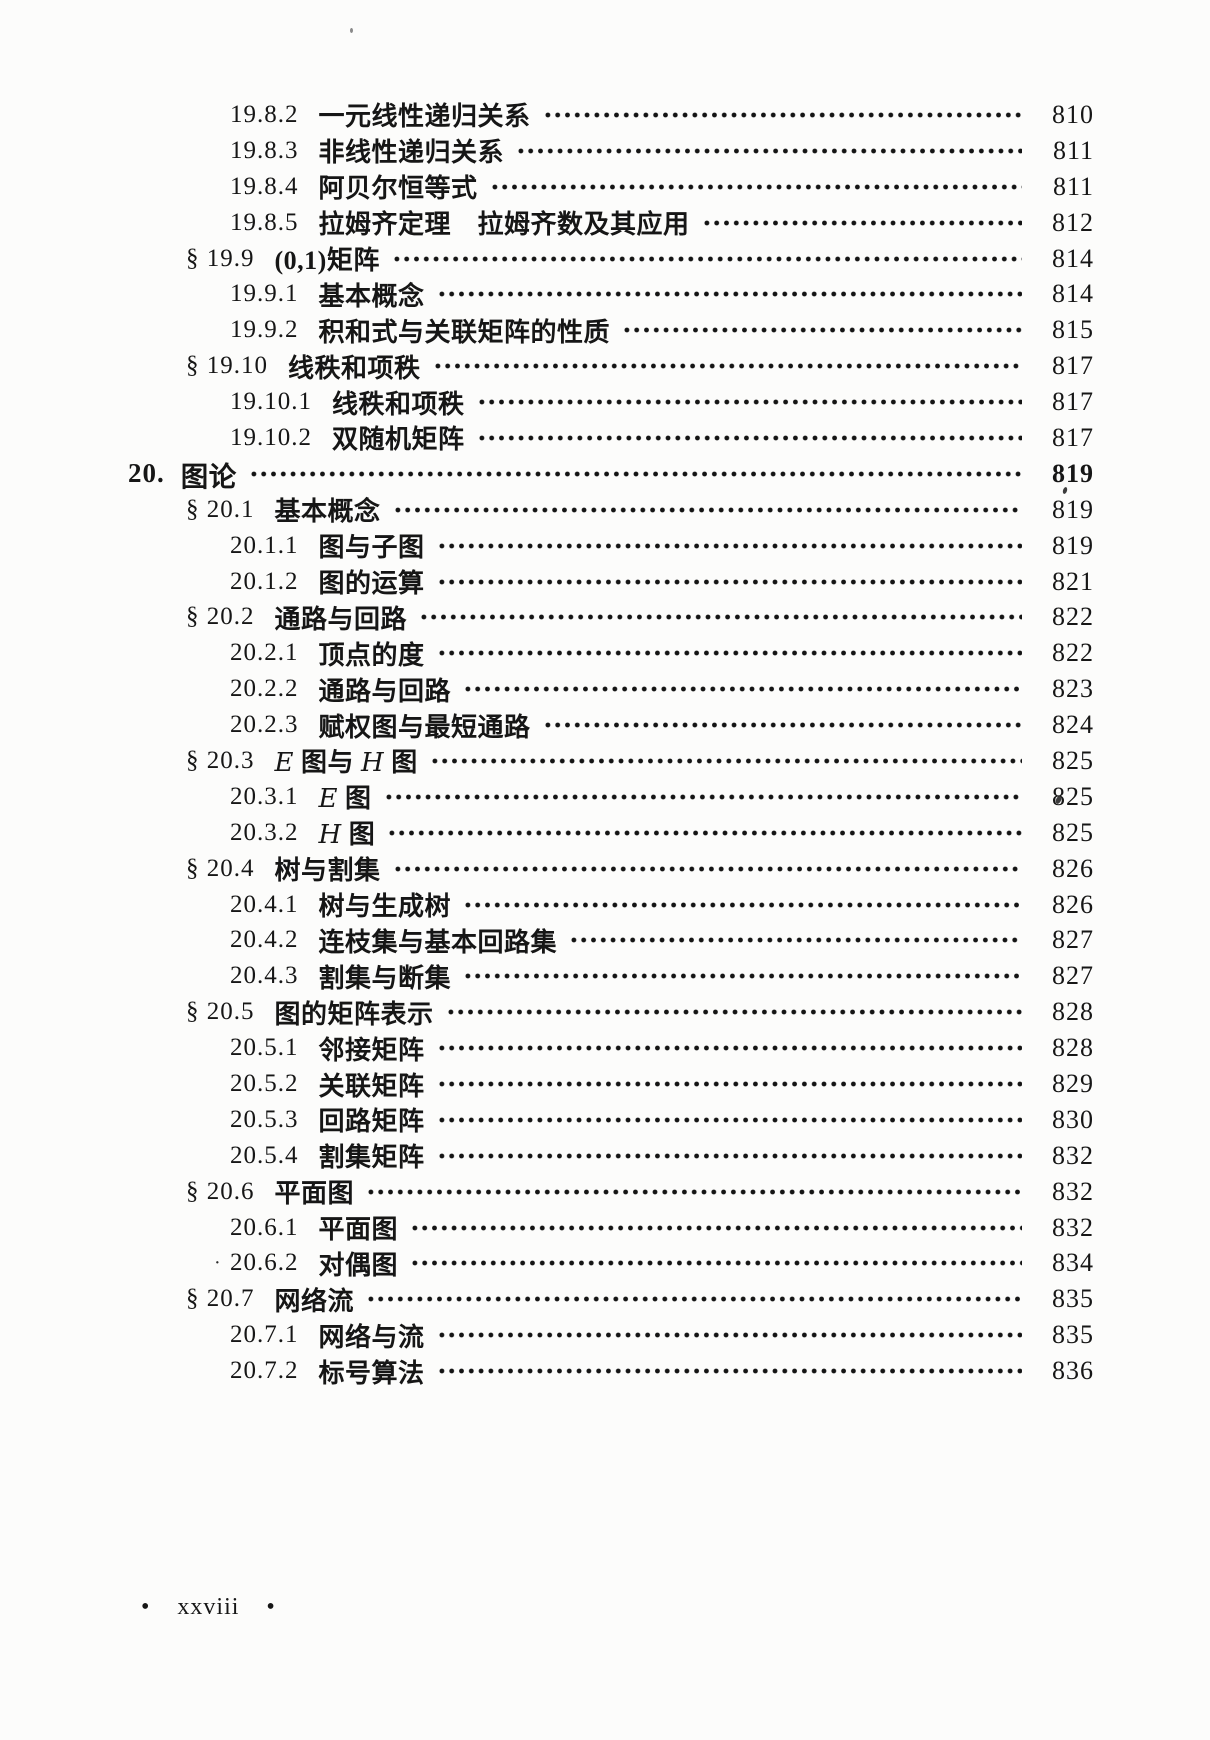 Image resolution: width=1210 pixels, height=1740 pixels. I want to click on toc-entry: 19.10.1 线秩和项秩 817, so click(662, 402).